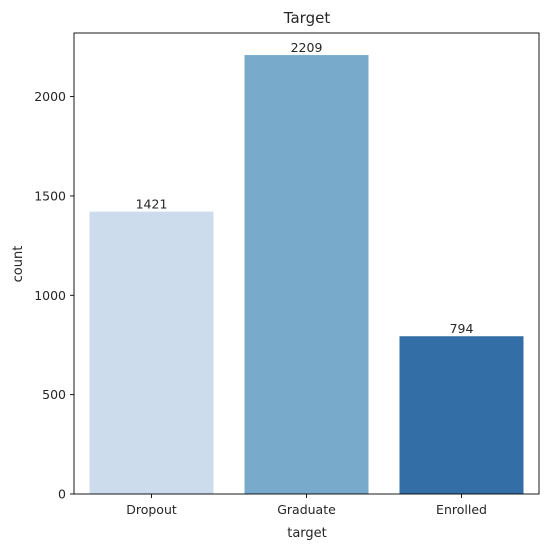  What do you see at coordinates (462, 328) in the screenshot?
I see `data-label-enrolled: 794` at bounding box center [462, 328].